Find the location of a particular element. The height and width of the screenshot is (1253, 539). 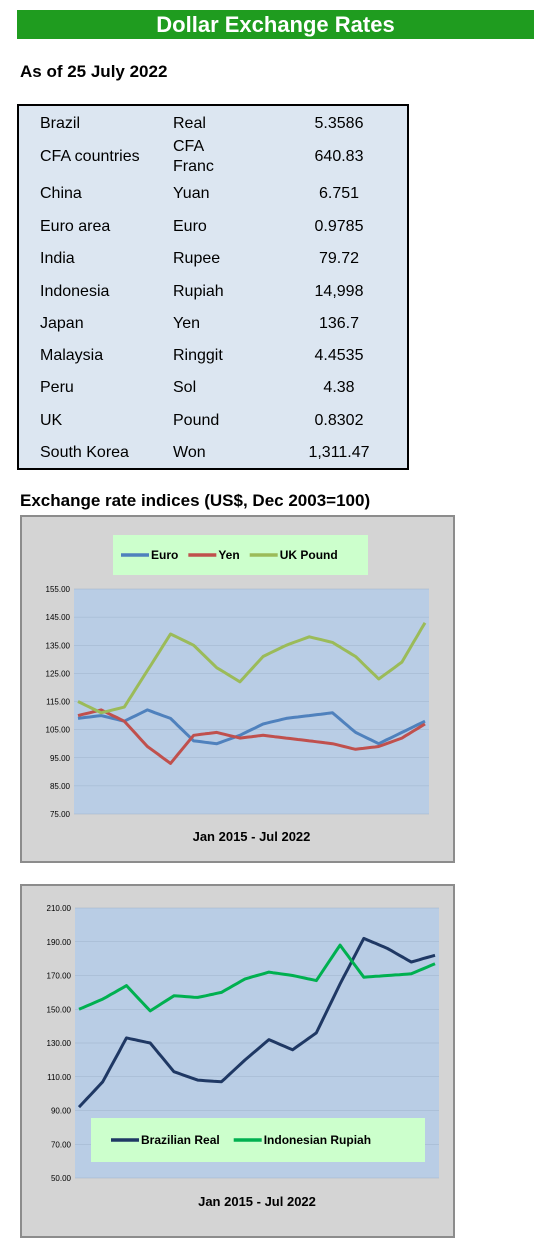

rate-country: Indonesia is located at coordinates (75, 291).